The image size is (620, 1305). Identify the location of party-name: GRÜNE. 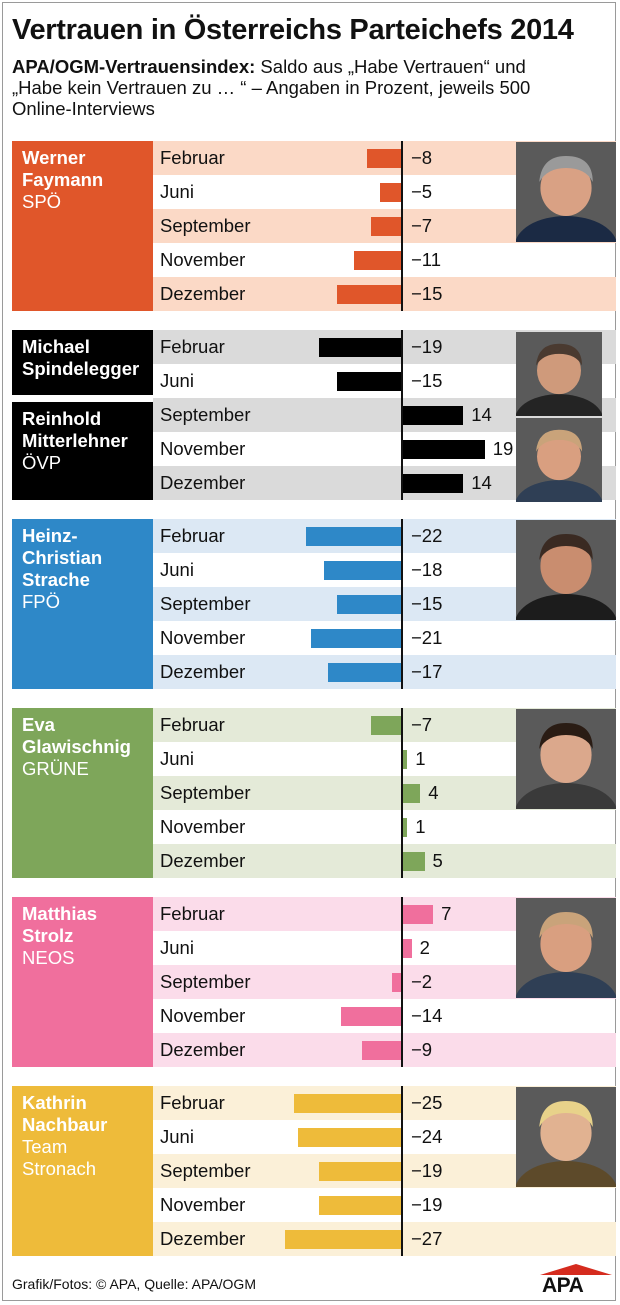
(55, 768).